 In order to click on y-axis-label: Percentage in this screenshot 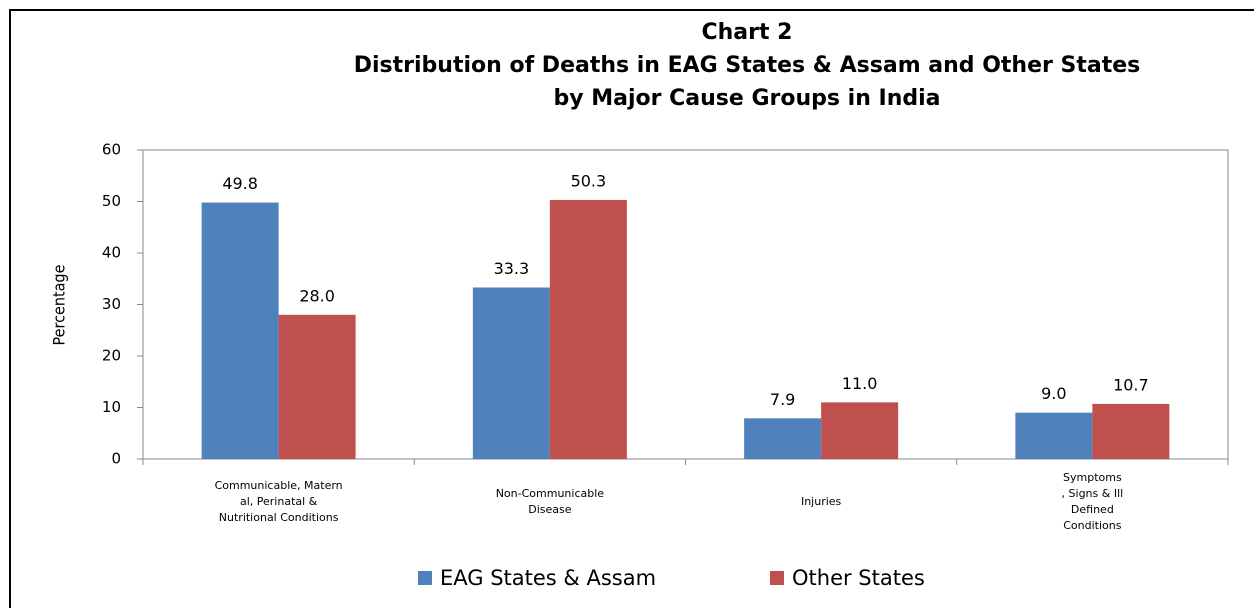, I will do `click(59, 304)`.